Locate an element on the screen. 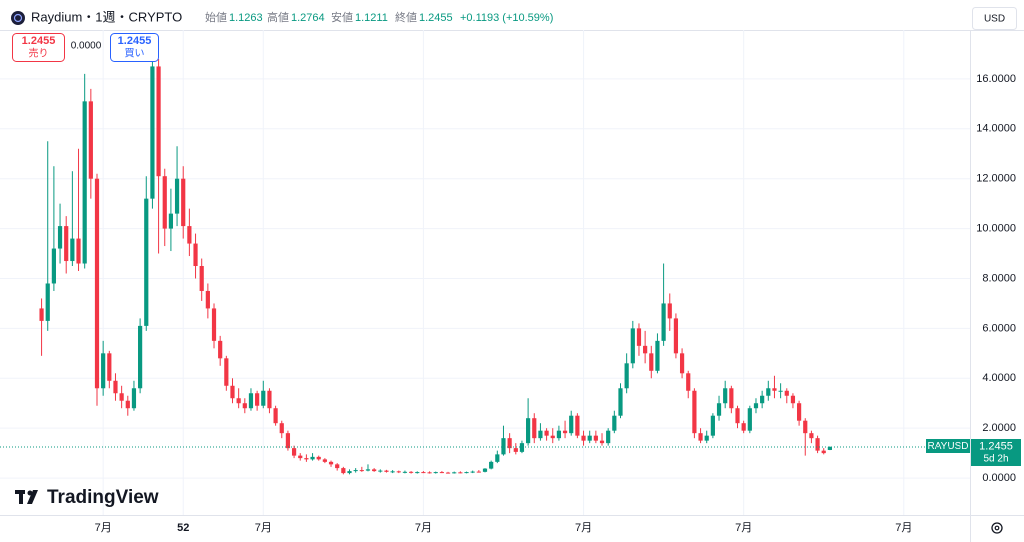 This screenshot has width=1024, height=542. price-tag is located at coordinates (996, 452).